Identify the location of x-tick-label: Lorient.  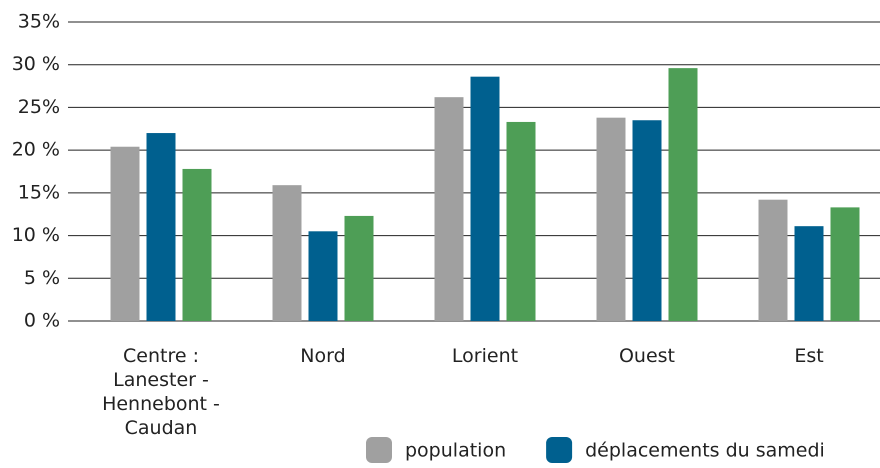
(485, 356).